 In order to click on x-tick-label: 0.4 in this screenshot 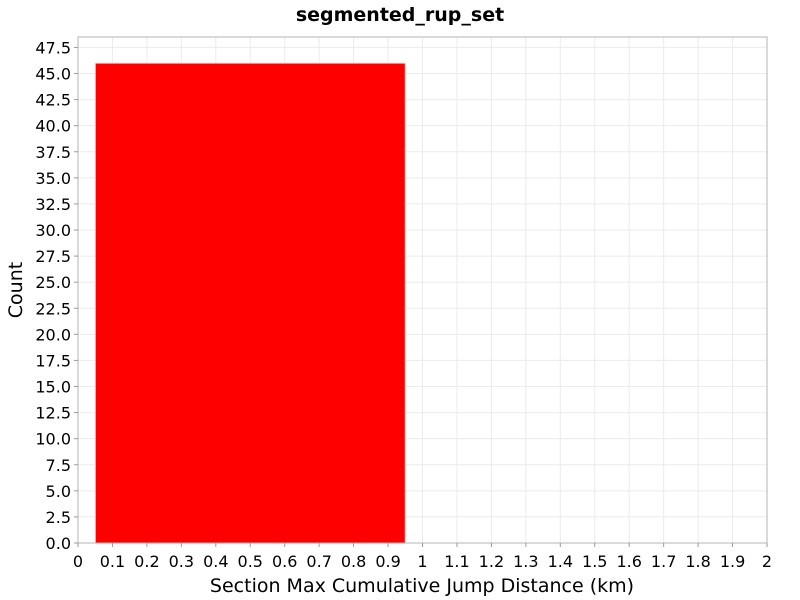, I will do `click(215, 561)`.